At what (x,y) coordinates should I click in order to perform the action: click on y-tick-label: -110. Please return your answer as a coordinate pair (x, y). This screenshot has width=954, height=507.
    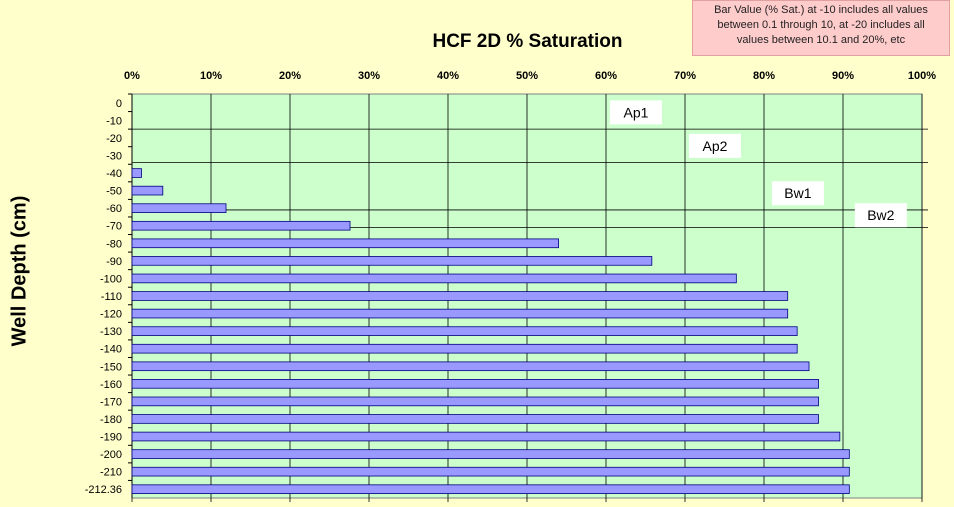
    Looking at the image, I should click on (111, 297).